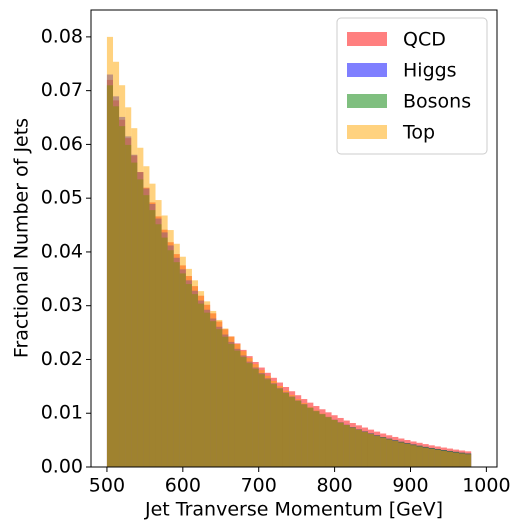 This screenshot has height=532, width=532. I want to click on y-tick-label: 0.08, so click(62, 36).